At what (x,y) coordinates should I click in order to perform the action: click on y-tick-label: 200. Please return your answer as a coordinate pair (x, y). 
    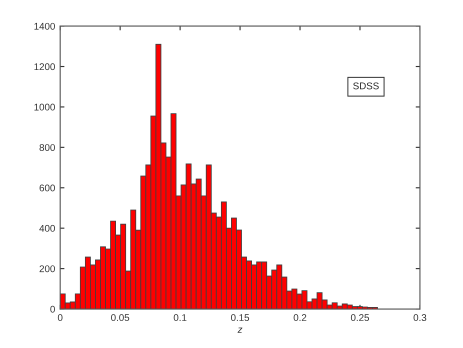
    Looking at the image, I should click on (47, 268).